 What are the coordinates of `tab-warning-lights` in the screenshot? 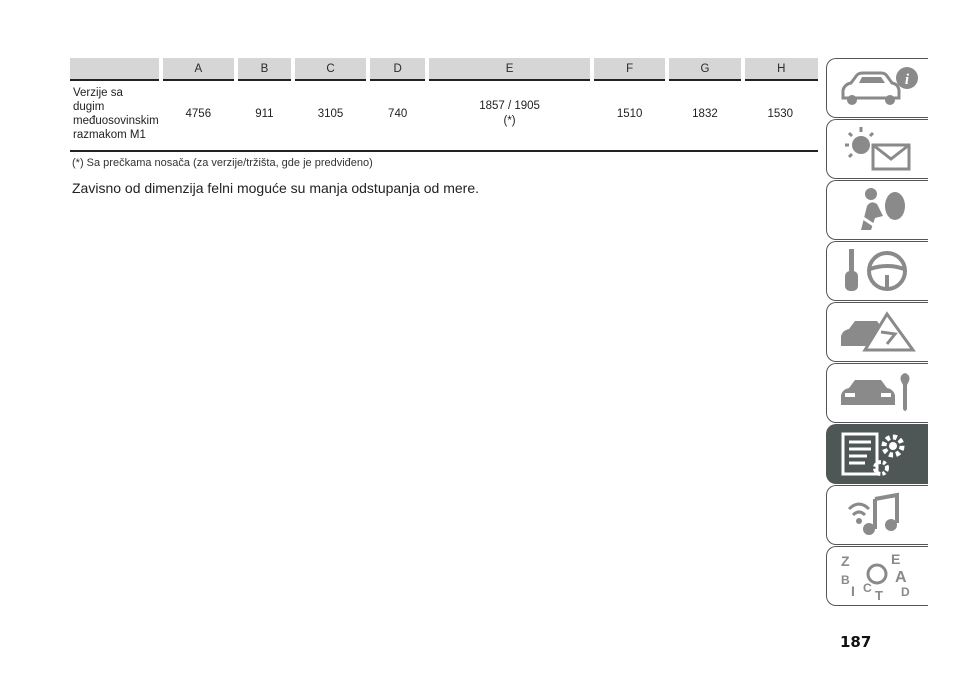 It's located at (877, 149).